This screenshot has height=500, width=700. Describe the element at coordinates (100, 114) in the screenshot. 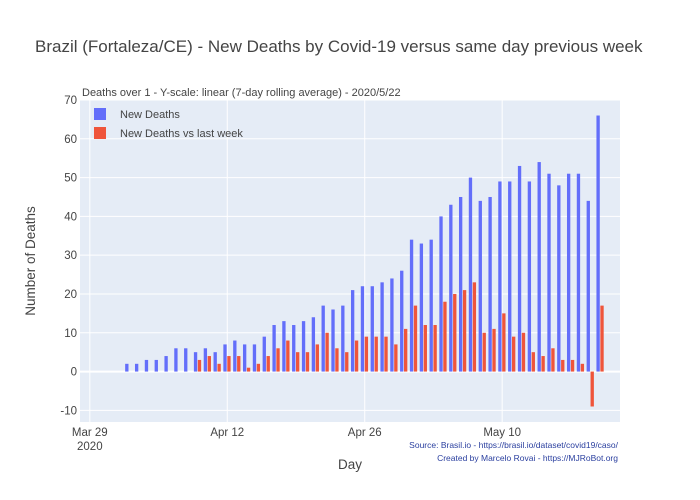

I see `legend-swatch-new-deaths` at that location.